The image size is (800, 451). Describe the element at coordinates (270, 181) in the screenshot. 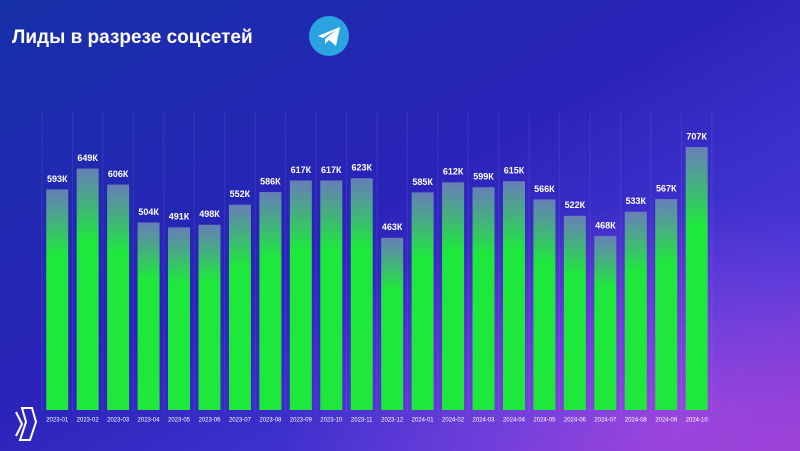

I see `value-label: 586К` at that location.